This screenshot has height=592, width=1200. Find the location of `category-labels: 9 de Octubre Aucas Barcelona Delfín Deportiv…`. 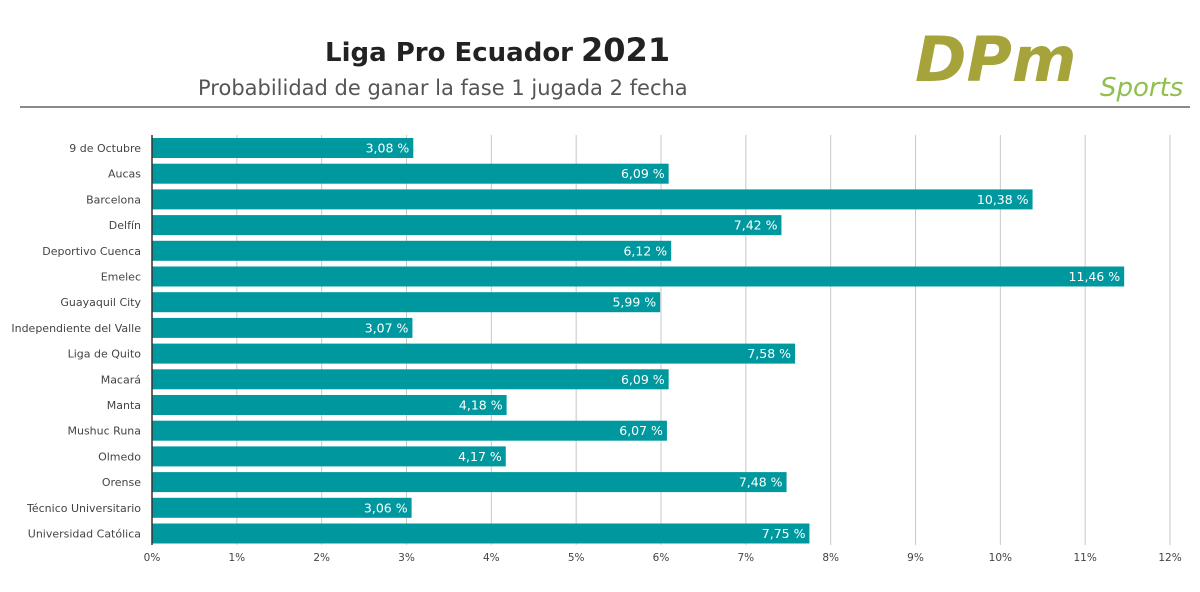

category-labels: 9 de Octubre Aucas Barcelona Delfín Deportiv… is located at coordinates (76, 341).